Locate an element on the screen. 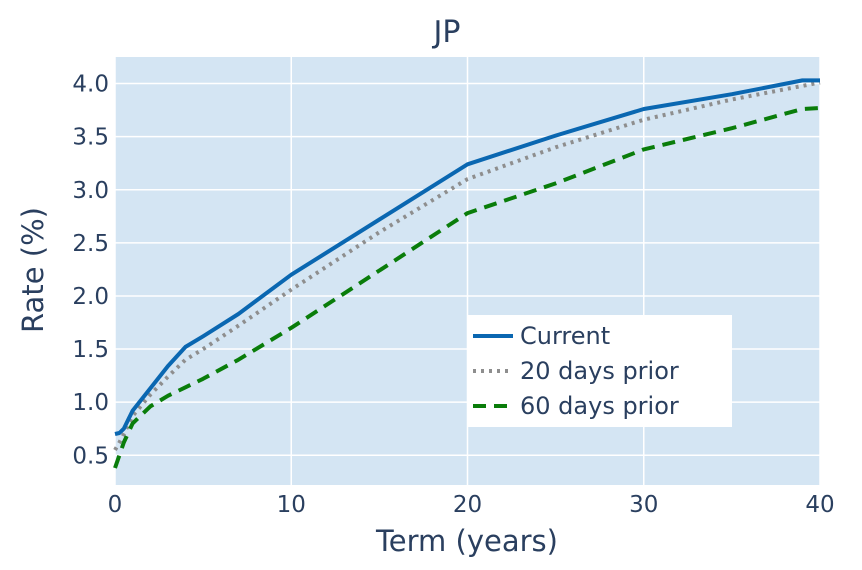  y-tick-label: 1.5 is located at coordinates (90, 350).